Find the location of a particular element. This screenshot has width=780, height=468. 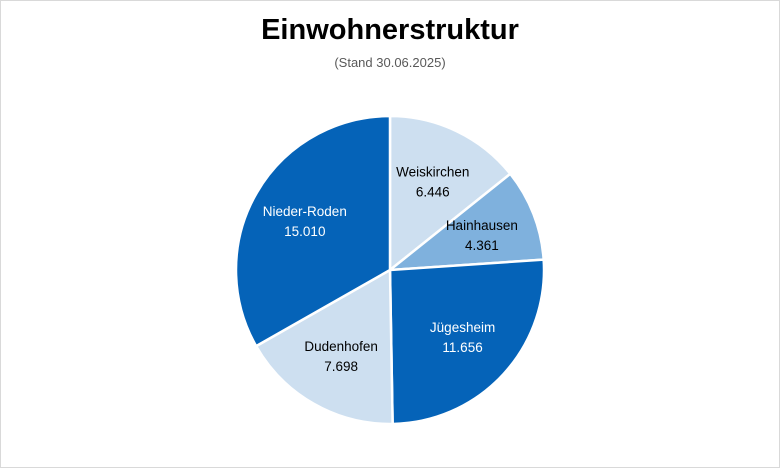

chart-title: Einwohnerstruktur is located at coordinates (390, 30).